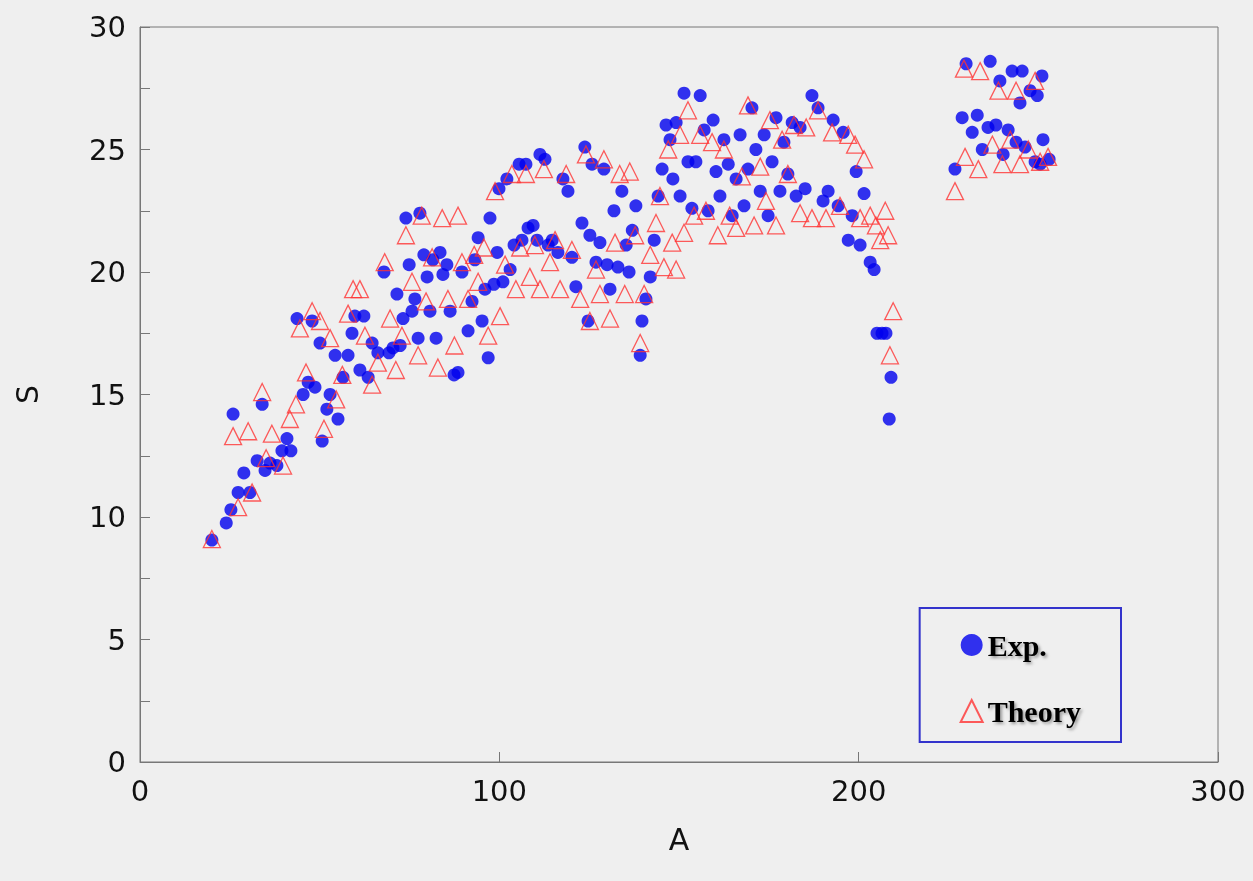 This screenshot has height=881, width=1253. Describe the element at coordinates (1218, 790) in the screenshot. I see `x-tick-label: 300` at that location.